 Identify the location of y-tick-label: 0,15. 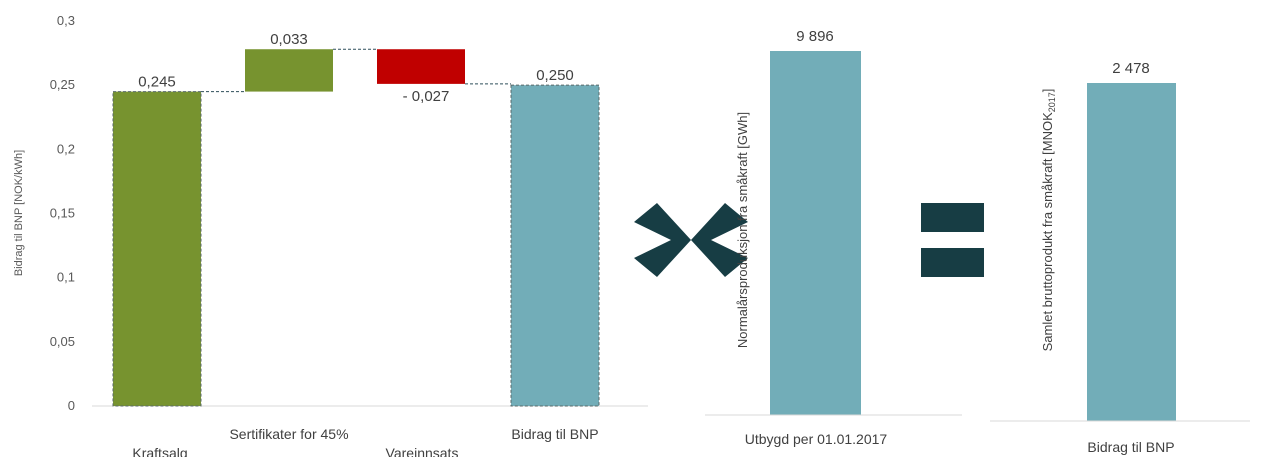
(62, 213).